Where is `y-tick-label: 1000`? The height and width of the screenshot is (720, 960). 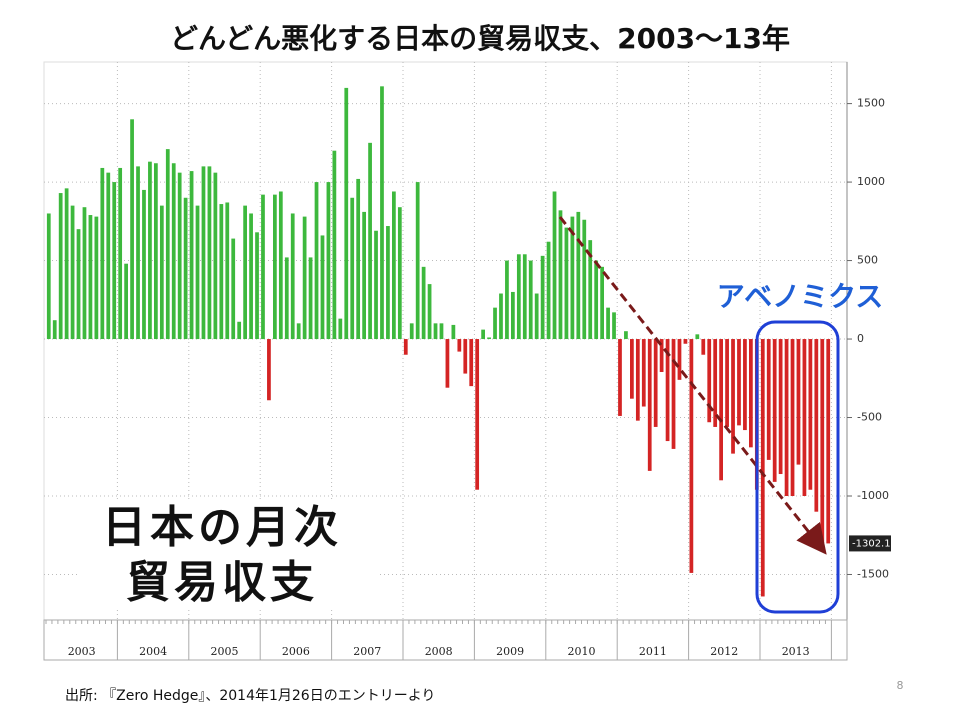 y-tick-label: 1000 is located at coordinates (871, 181).